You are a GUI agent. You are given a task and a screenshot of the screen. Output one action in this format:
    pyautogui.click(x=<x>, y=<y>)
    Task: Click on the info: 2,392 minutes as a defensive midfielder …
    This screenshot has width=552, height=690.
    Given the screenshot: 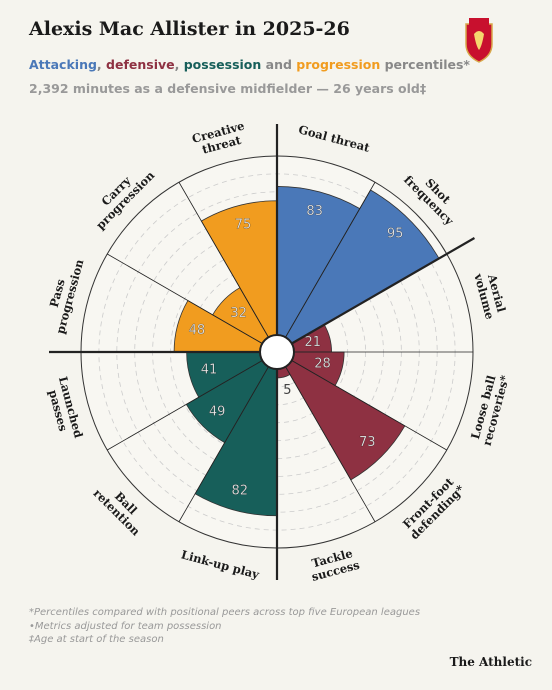 What is the action you would take?
    pyautogui.click(x=228, y=88)
    